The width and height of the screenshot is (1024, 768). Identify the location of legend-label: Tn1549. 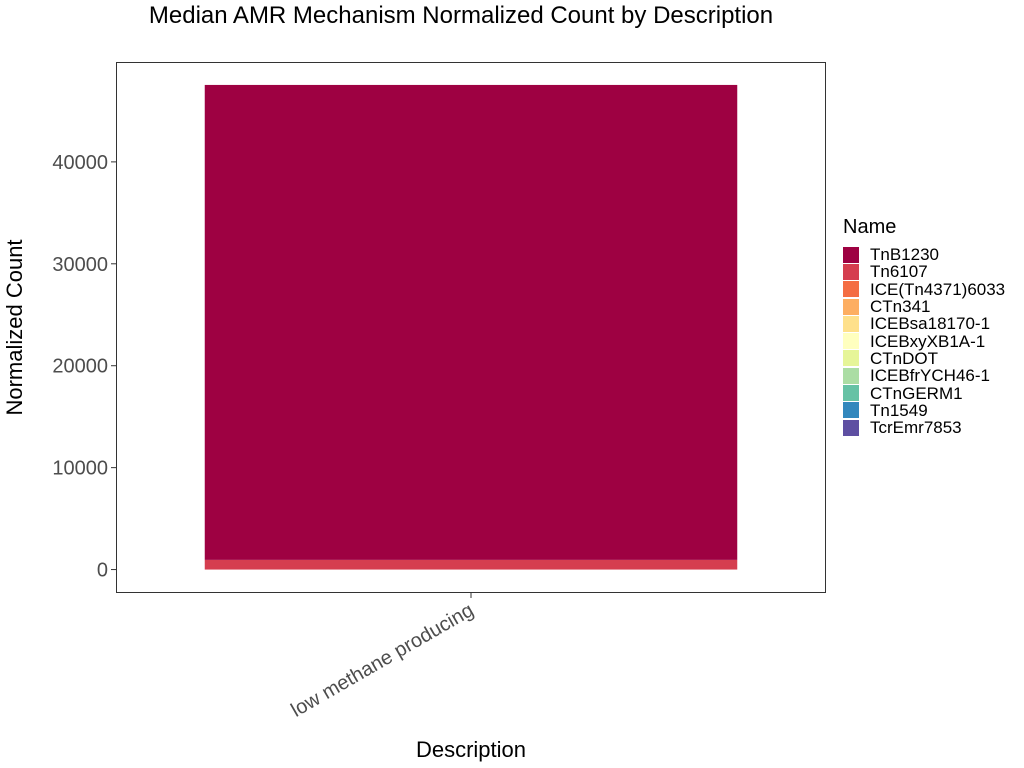
(899, 410).